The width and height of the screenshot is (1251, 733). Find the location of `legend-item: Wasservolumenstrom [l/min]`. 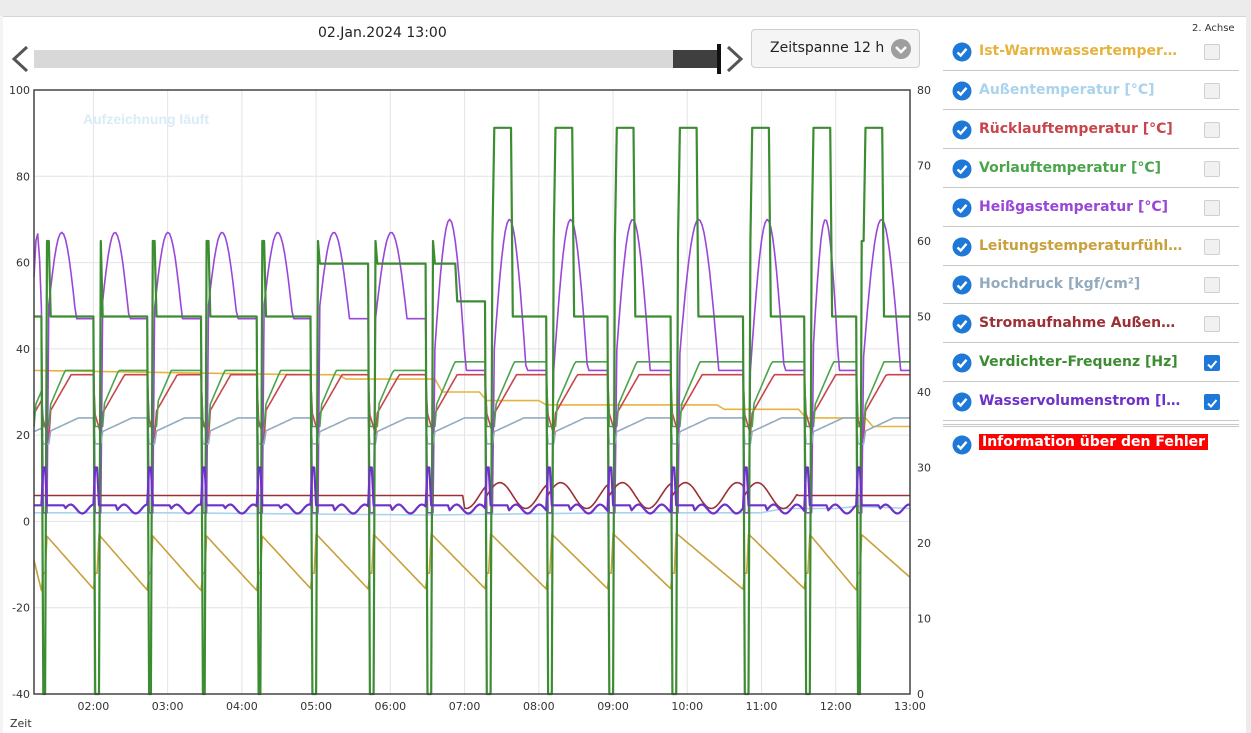

legend-item: Wasservolumenstrom [l/min] is located at coordinates (1091, 402).